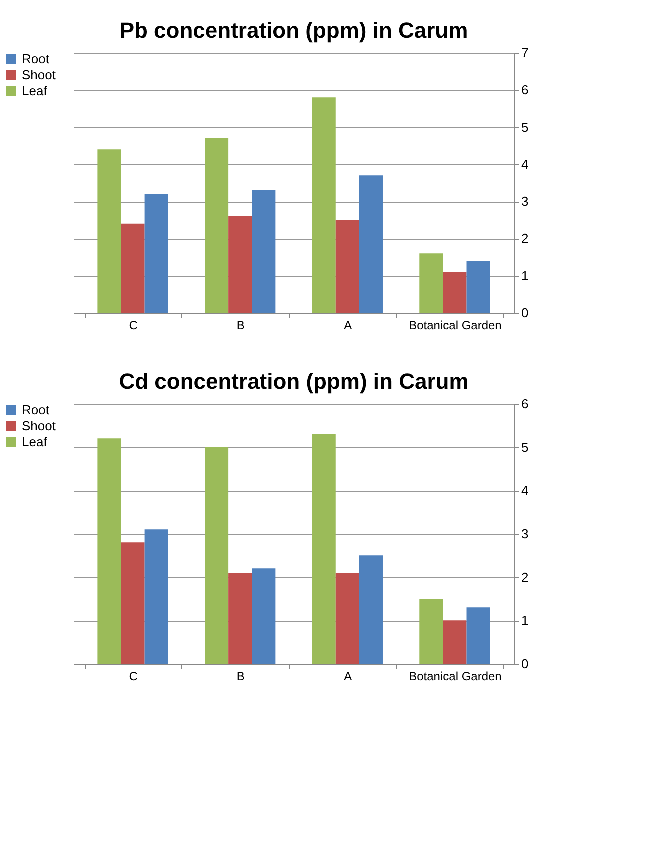 The width and height of the screenshot is (653, 861). Describe the element at coordinates (294, 30) in the screenshot. I see `chart-title: Pb concentration (ppm) in Carum` at that location.